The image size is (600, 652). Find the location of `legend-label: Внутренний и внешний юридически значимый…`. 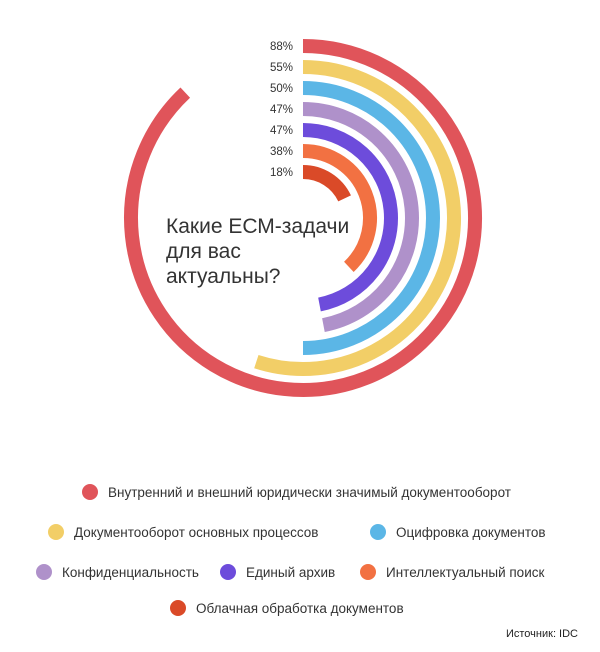

legend-label: Внутренний и внешний юридически значимый… is located at coordinates (309, 492).